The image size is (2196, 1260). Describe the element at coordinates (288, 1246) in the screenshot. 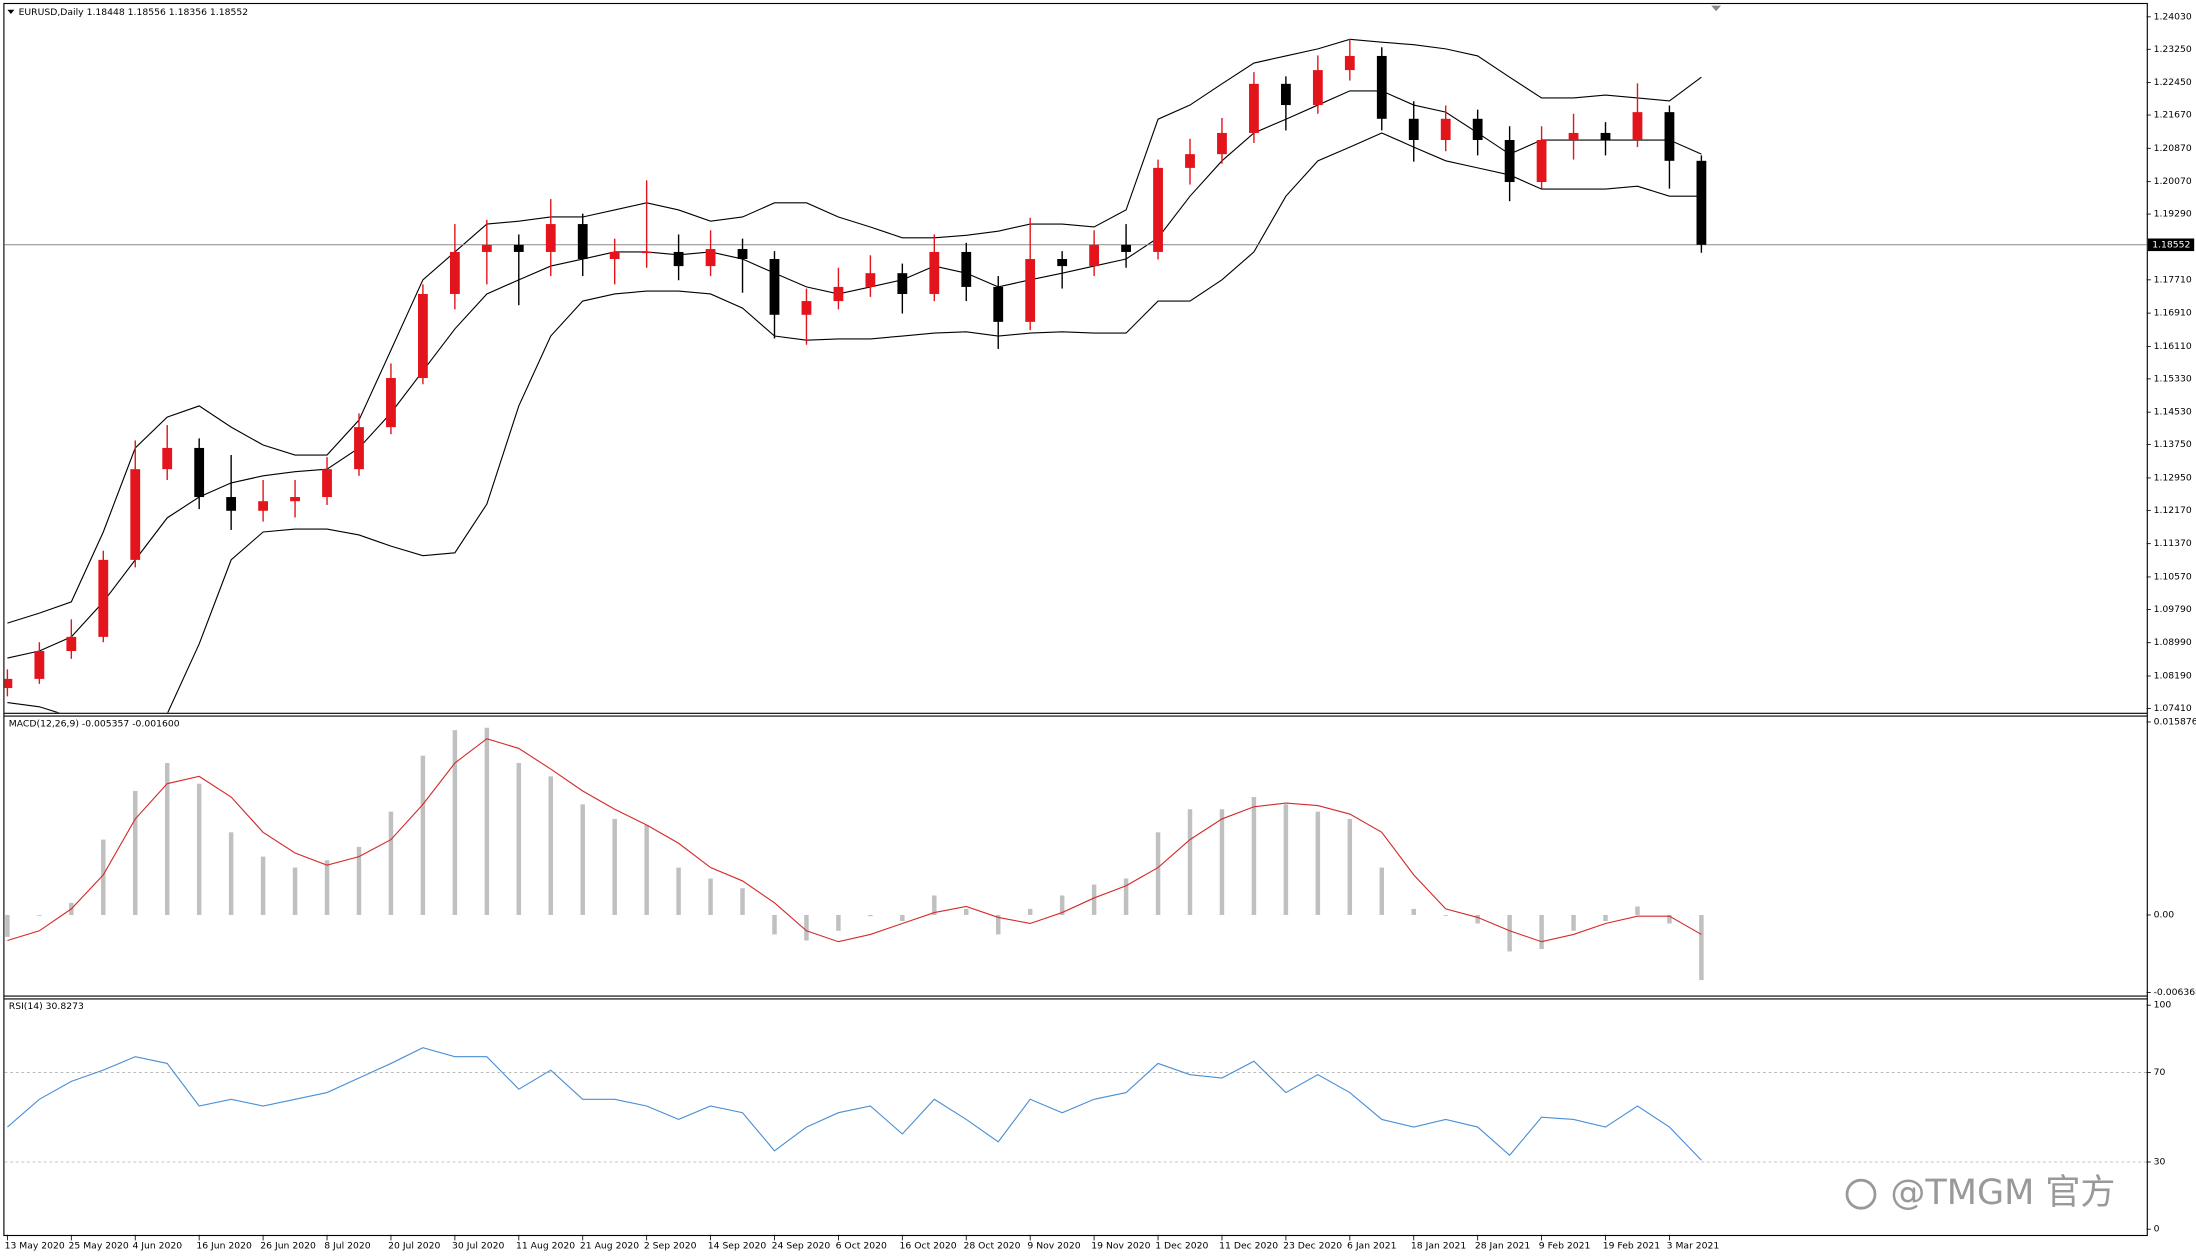

I see `x-tick-label: 26 Jun 2020` at that location.